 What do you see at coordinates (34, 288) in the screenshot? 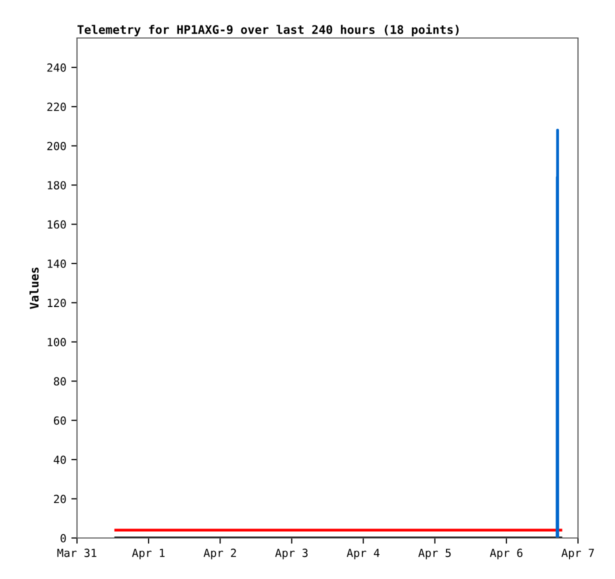
I see `y-axis-title: Values` at bounding box center [34, 288].